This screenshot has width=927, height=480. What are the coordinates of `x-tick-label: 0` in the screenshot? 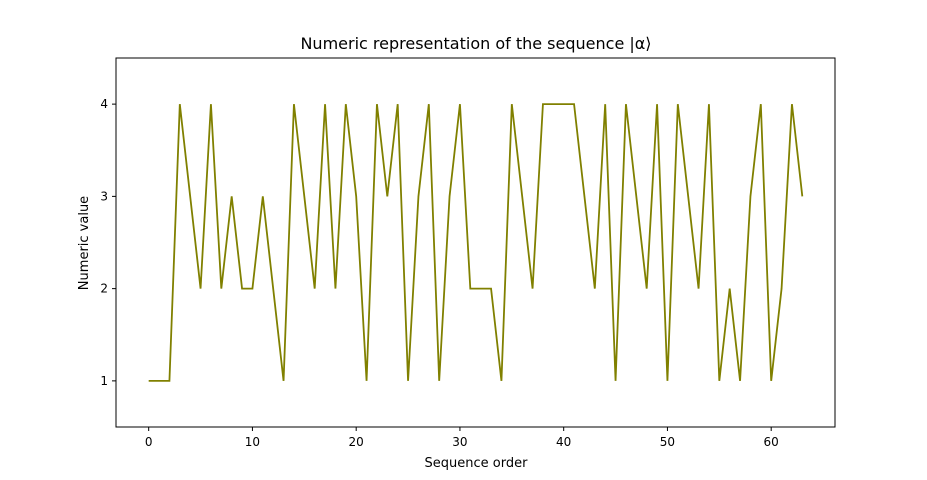 It's located at (149, 442).